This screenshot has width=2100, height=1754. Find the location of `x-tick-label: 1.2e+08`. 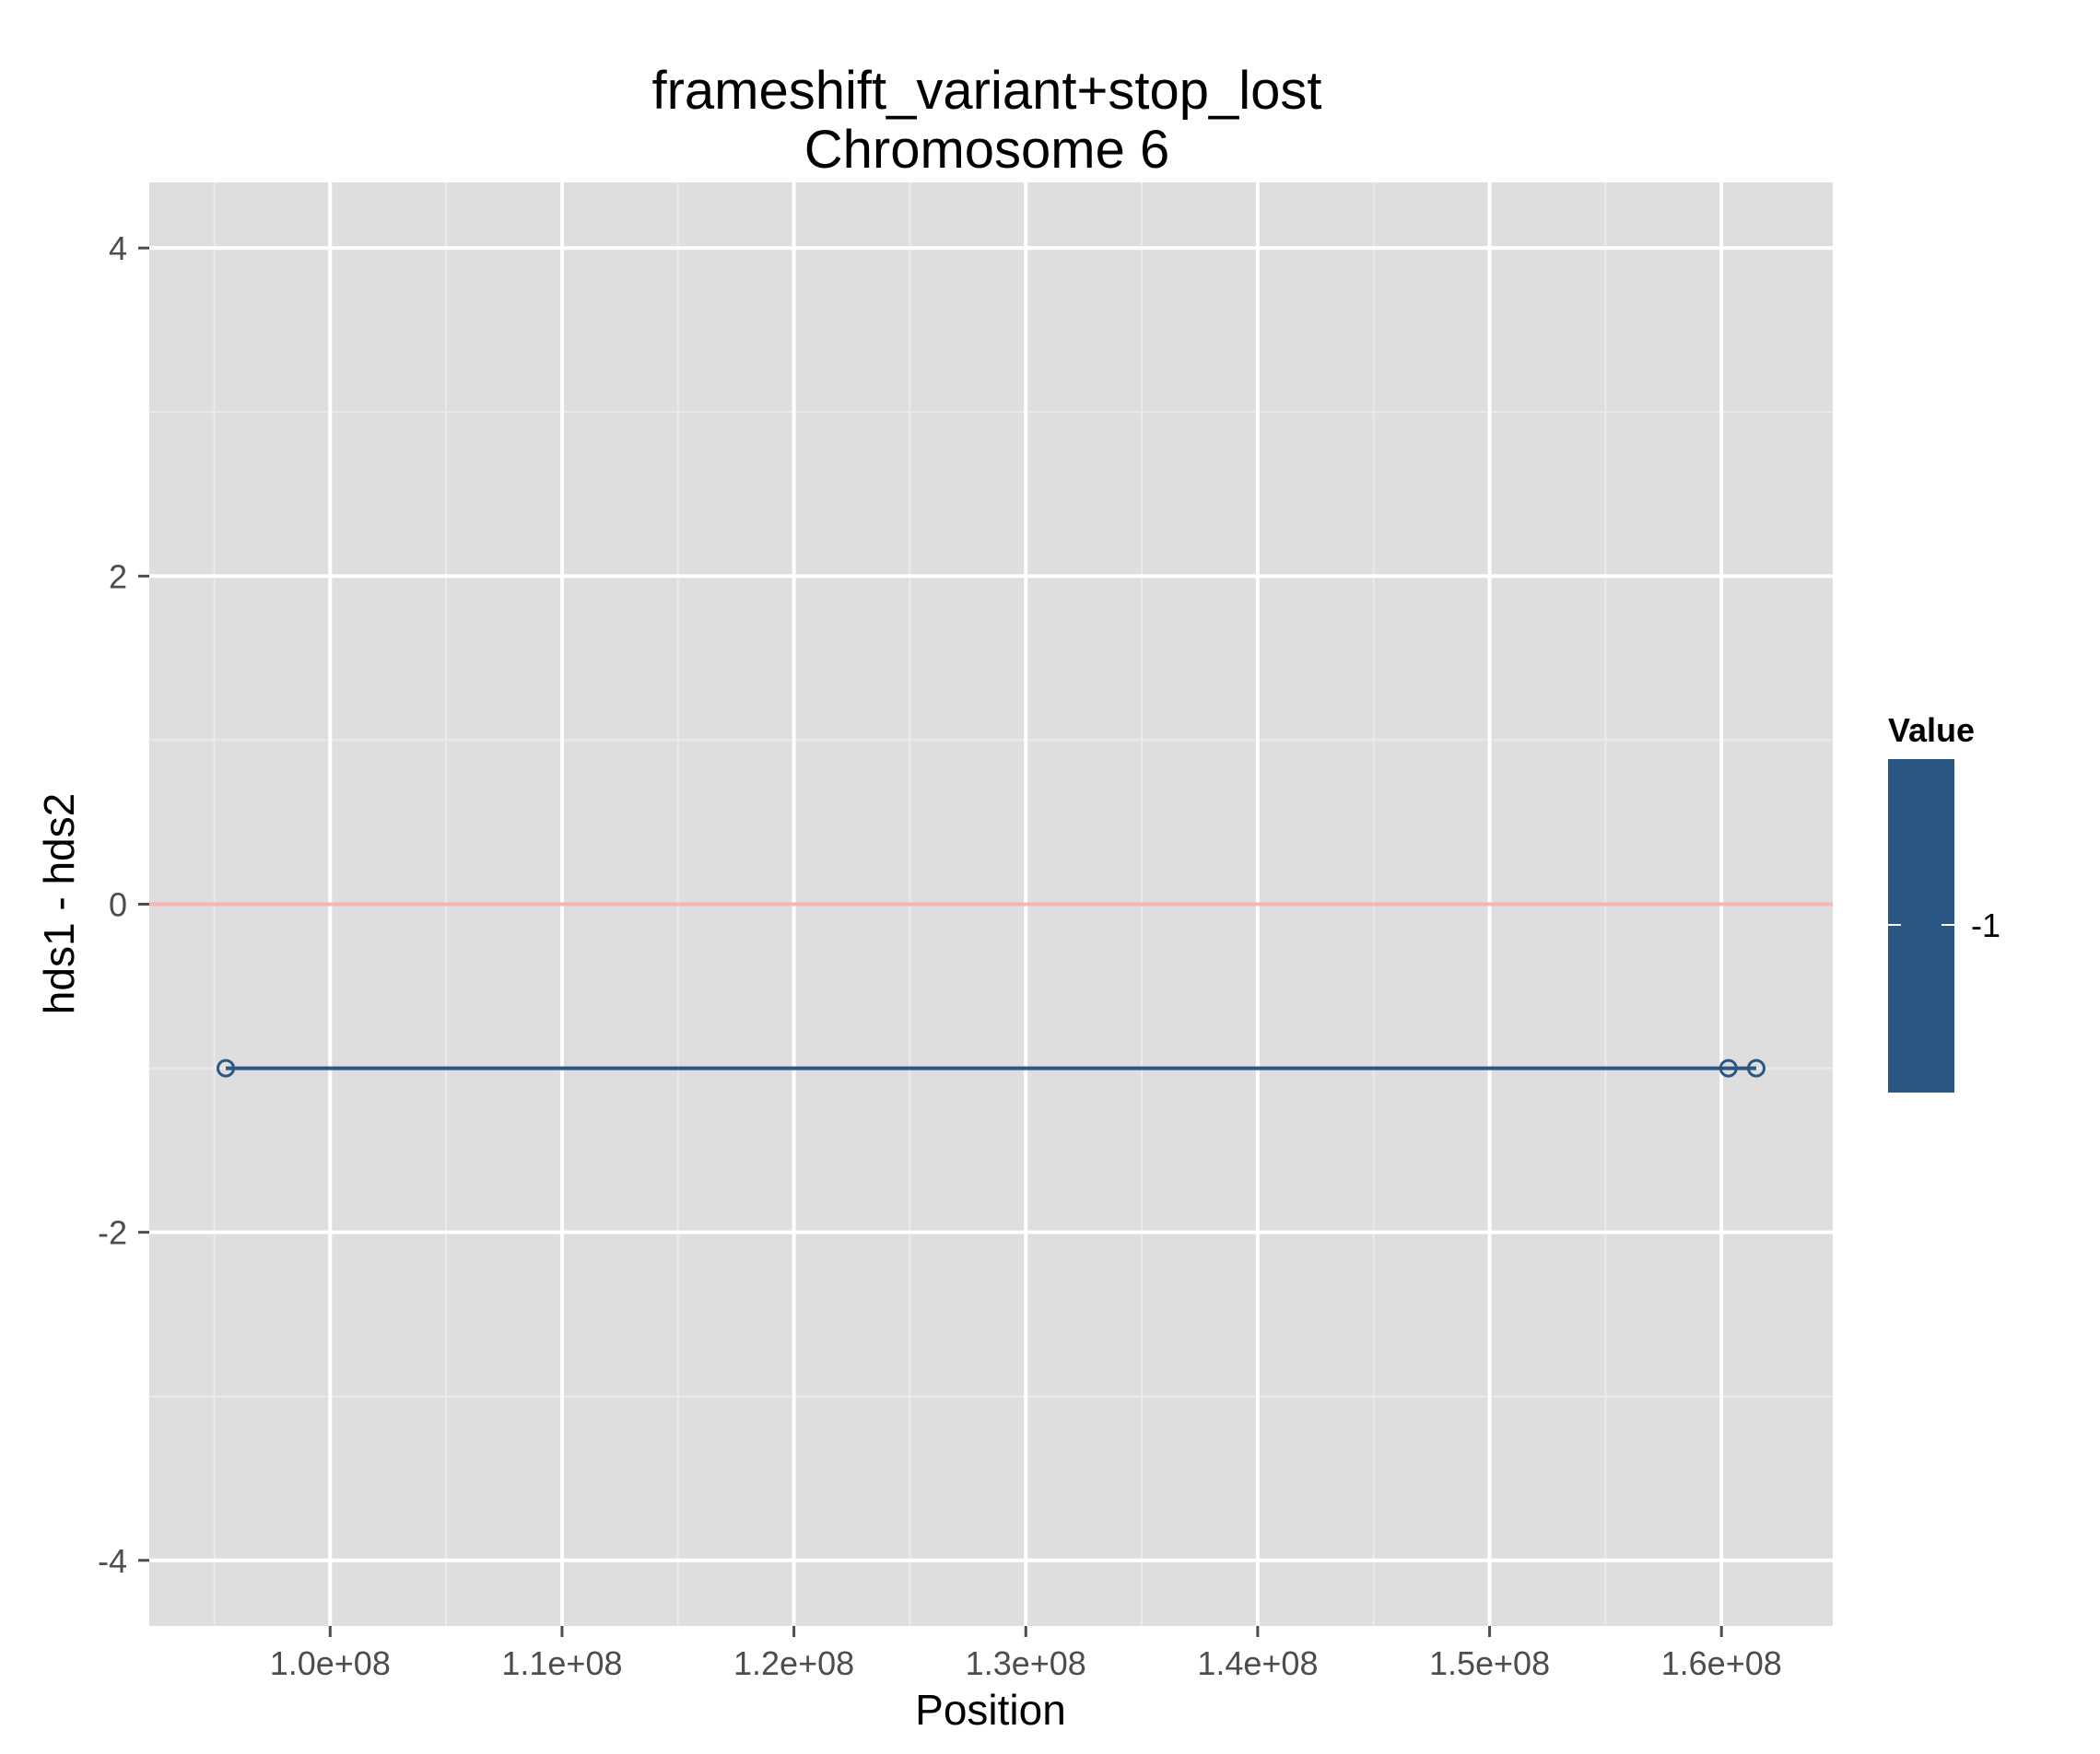

x-tick-label: 1.2e+08 is located at coordinates (793, 1663).